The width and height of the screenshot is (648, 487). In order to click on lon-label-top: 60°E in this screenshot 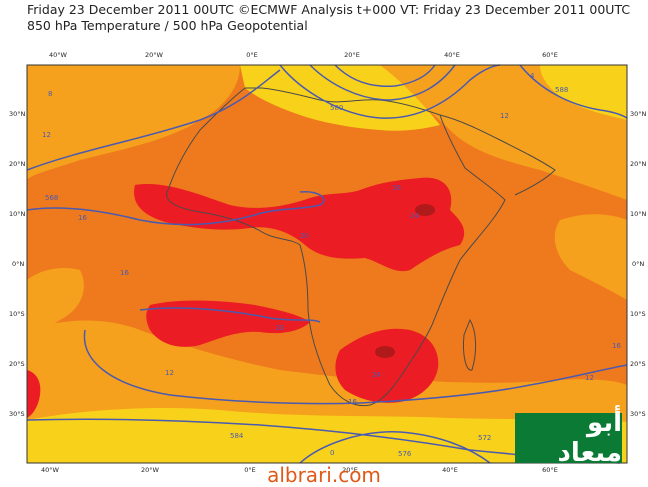, I will do `click(550, 55)`.